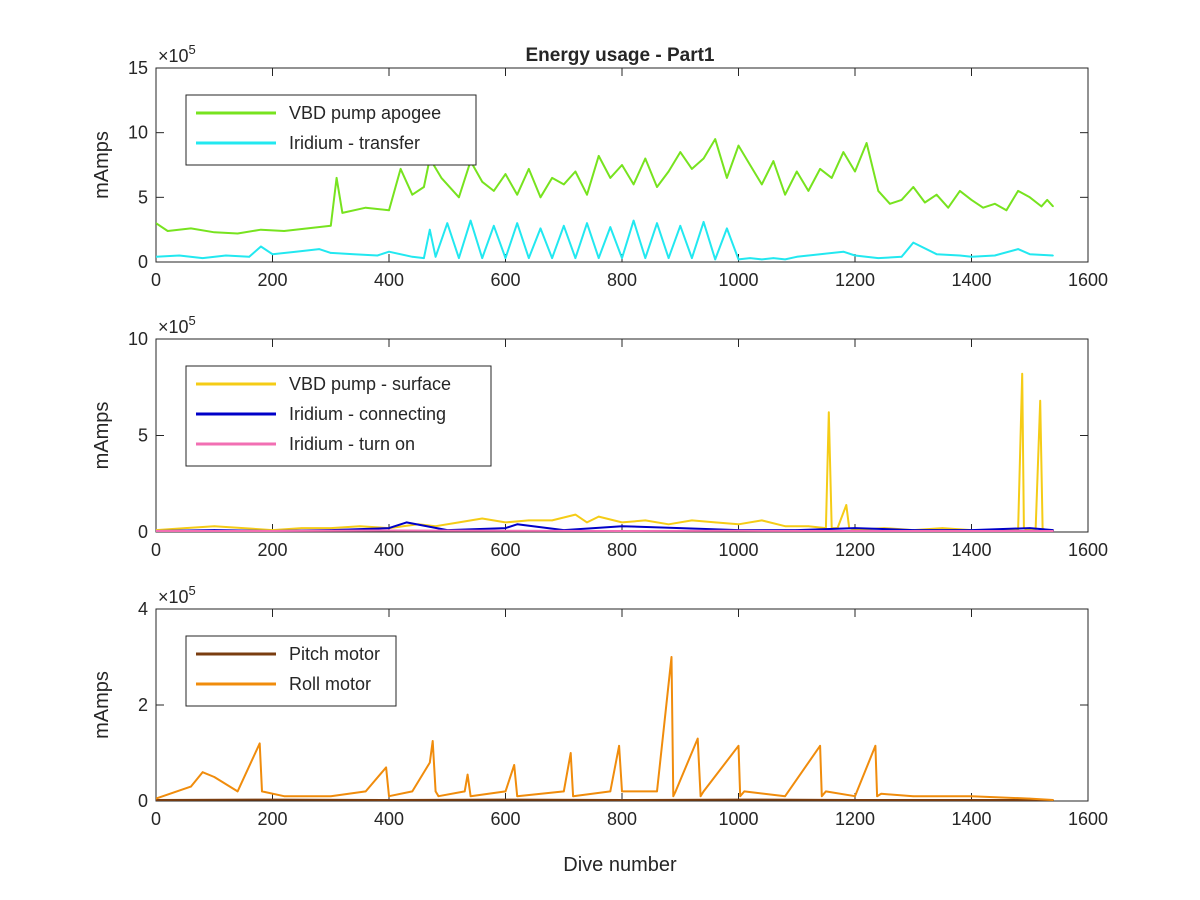 The height and width of the screenshot is (900, 1200). What do you see at coordinates (367, 414) in the screenshot?
I see `legend-label: Iridium - connecting` at bounding box center [367, 414].